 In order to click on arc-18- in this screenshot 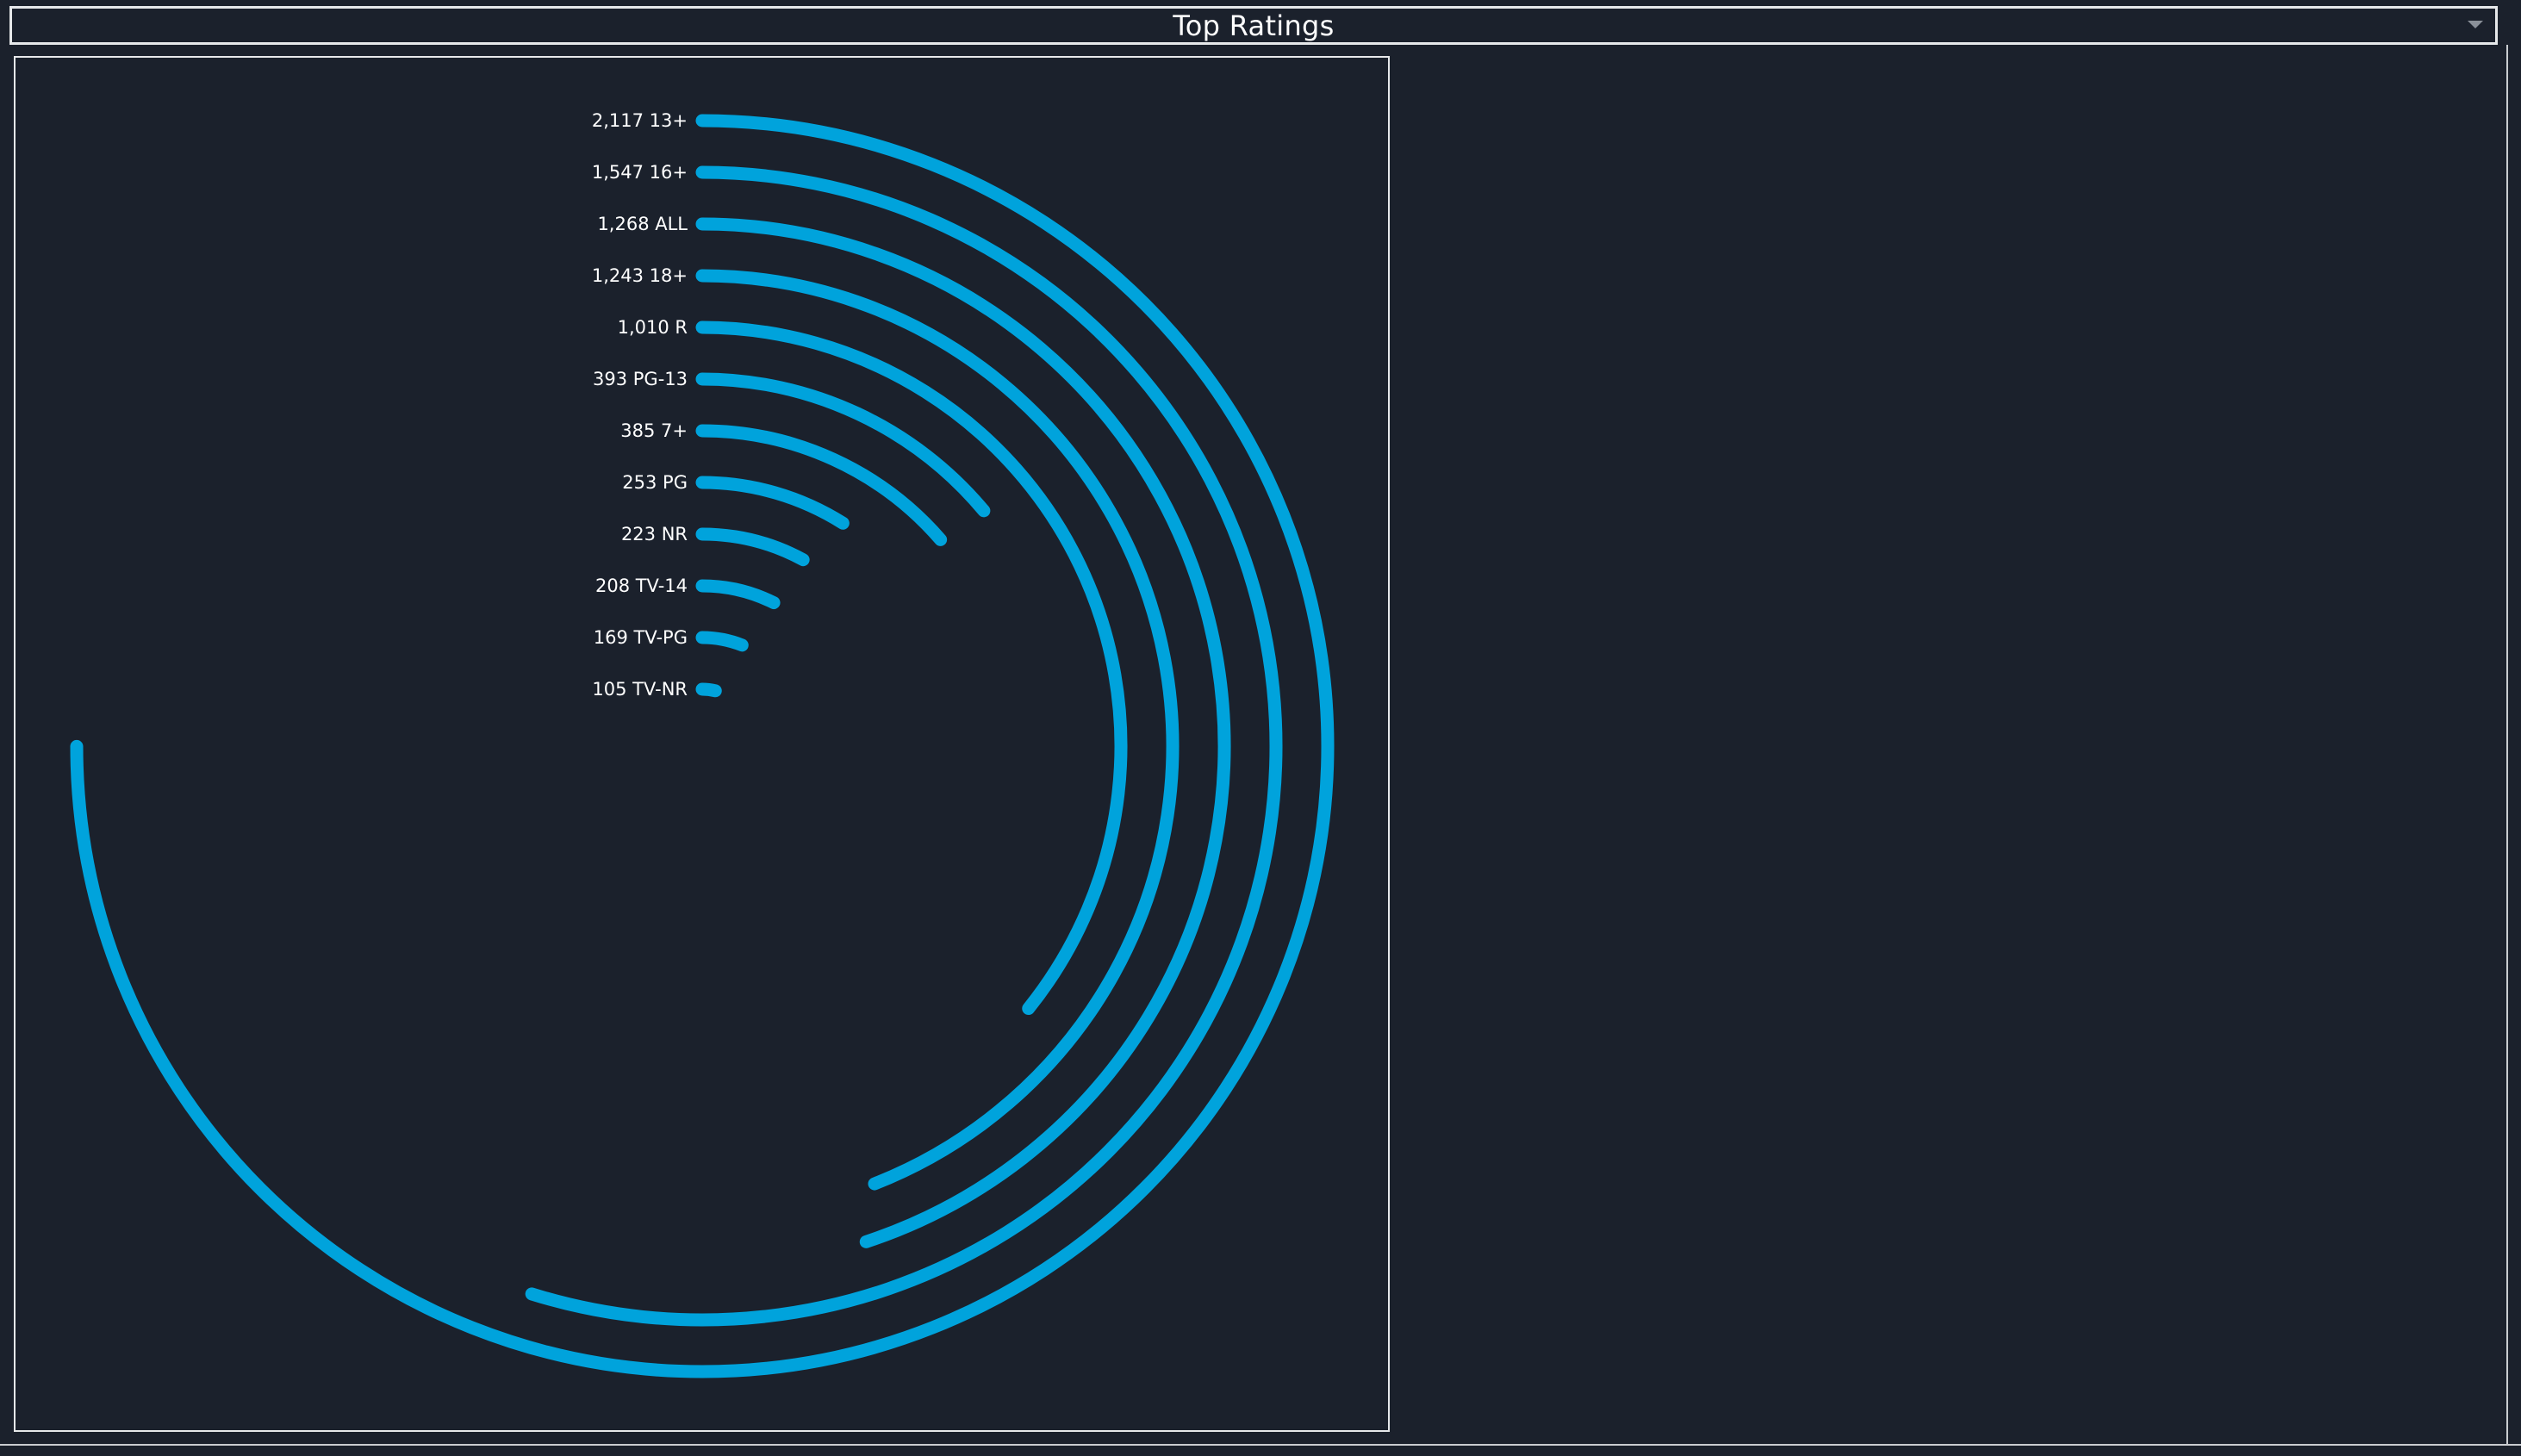, I will do `click(938, 730)`.